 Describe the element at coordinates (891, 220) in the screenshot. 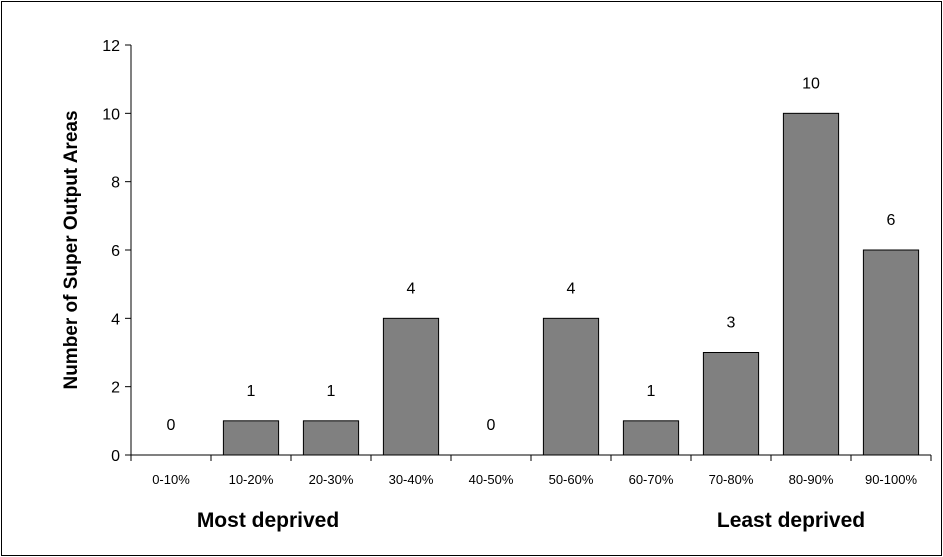

I see `data-label: 6` at that location.